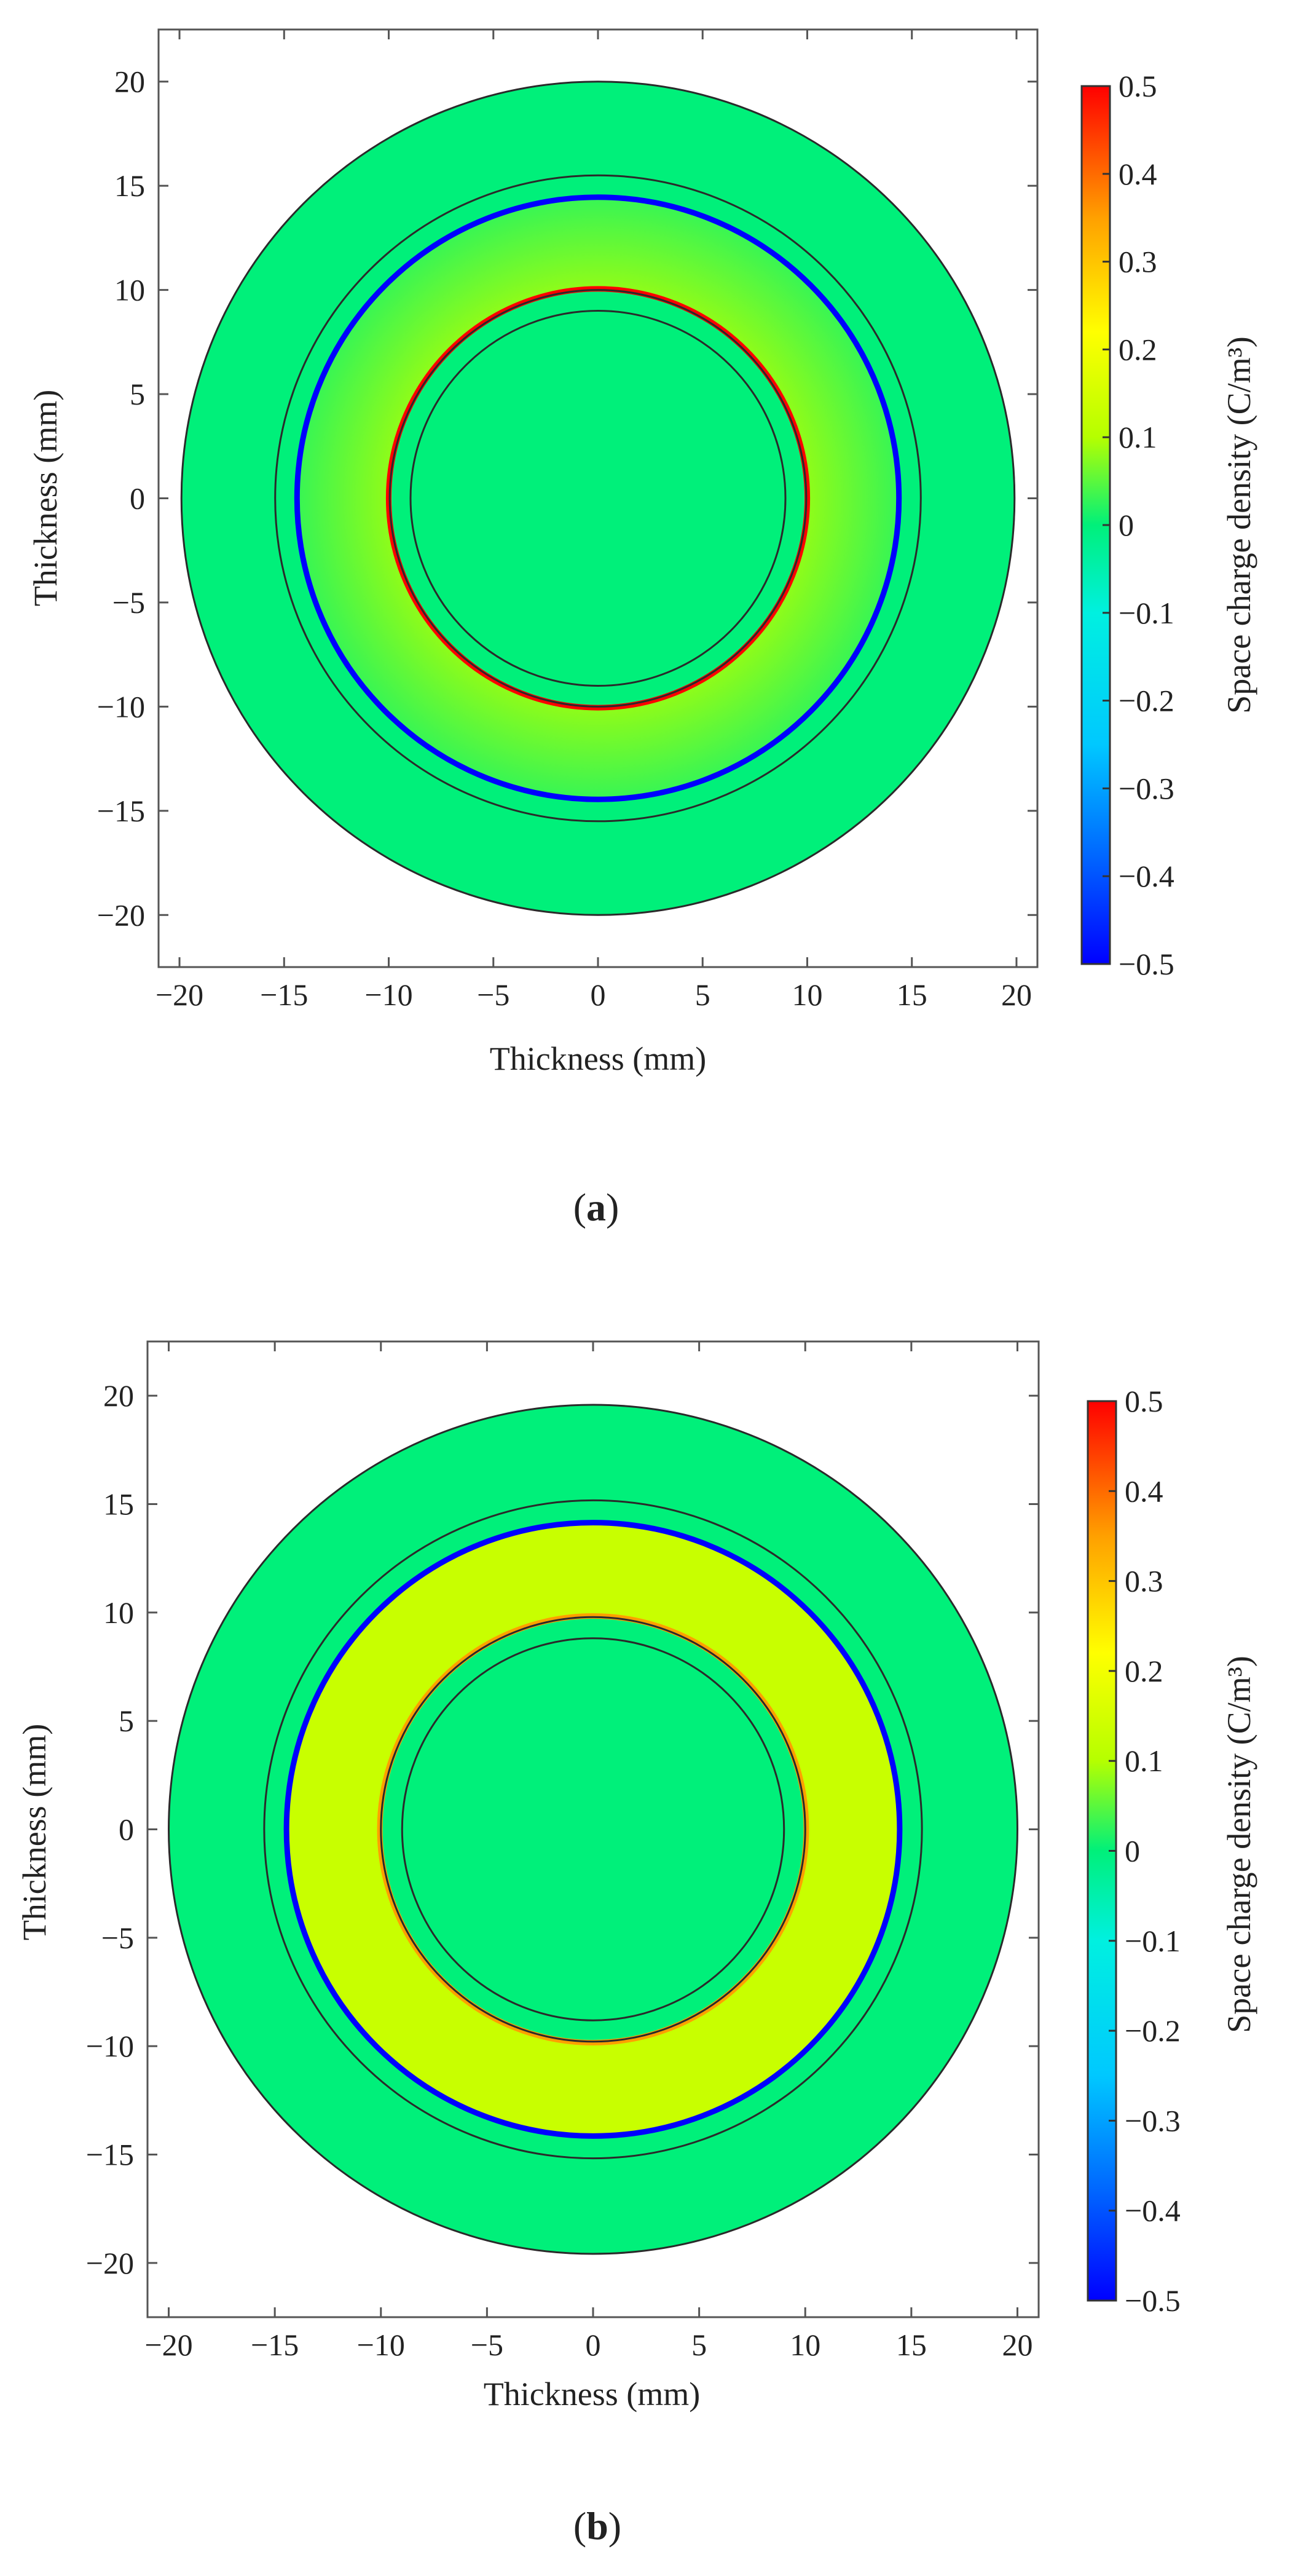  I want to click on caption-letter: b, so click(597, 2526).